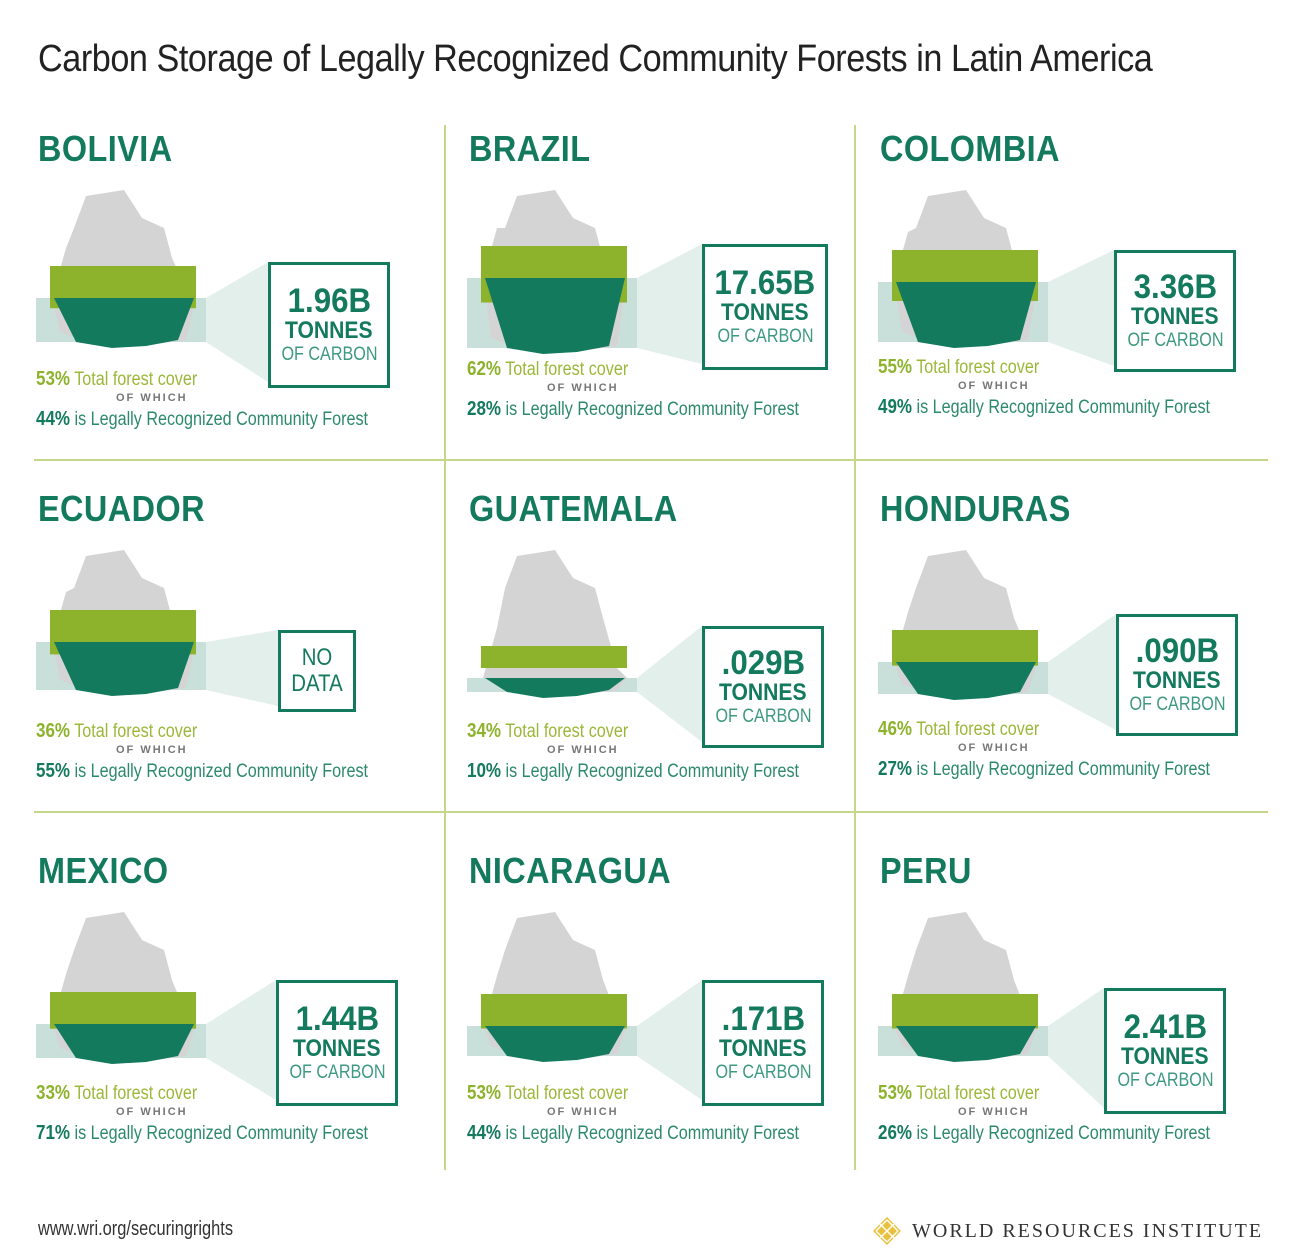  I want to click on carbon-value: 2.41B, so click(1165, 1027).